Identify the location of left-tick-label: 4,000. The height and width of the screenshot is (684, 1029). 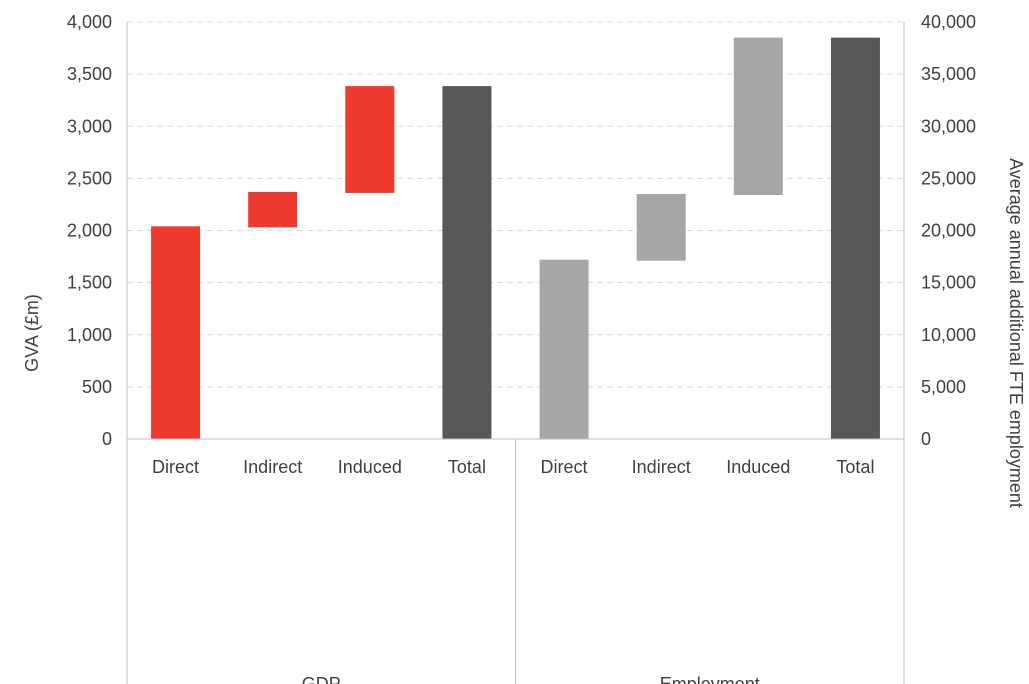
(89, 22).